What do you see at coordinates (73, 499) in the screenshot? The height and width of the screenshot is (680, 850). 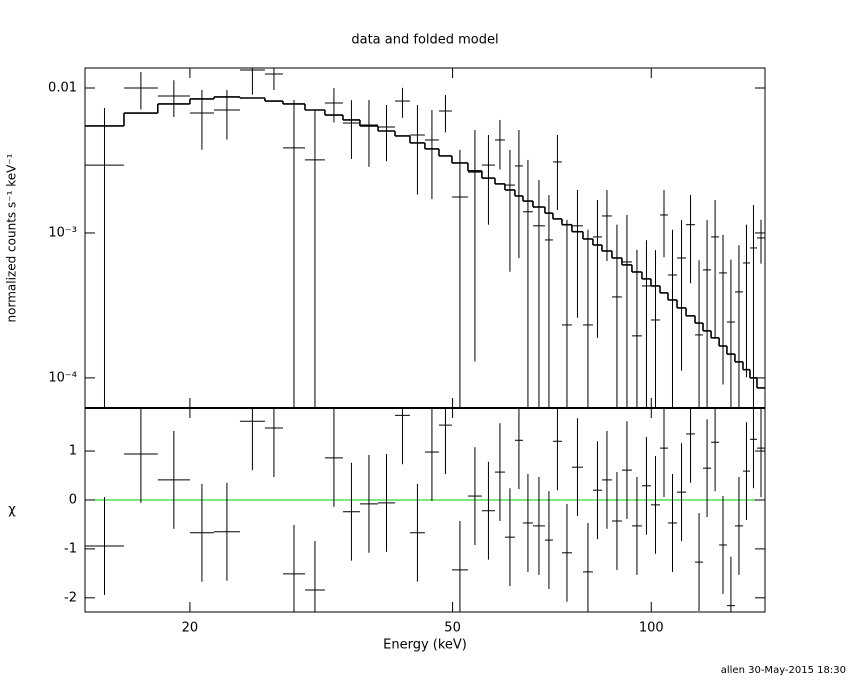 I see `y-tick-label: 0` at bounding box center [73, 499].